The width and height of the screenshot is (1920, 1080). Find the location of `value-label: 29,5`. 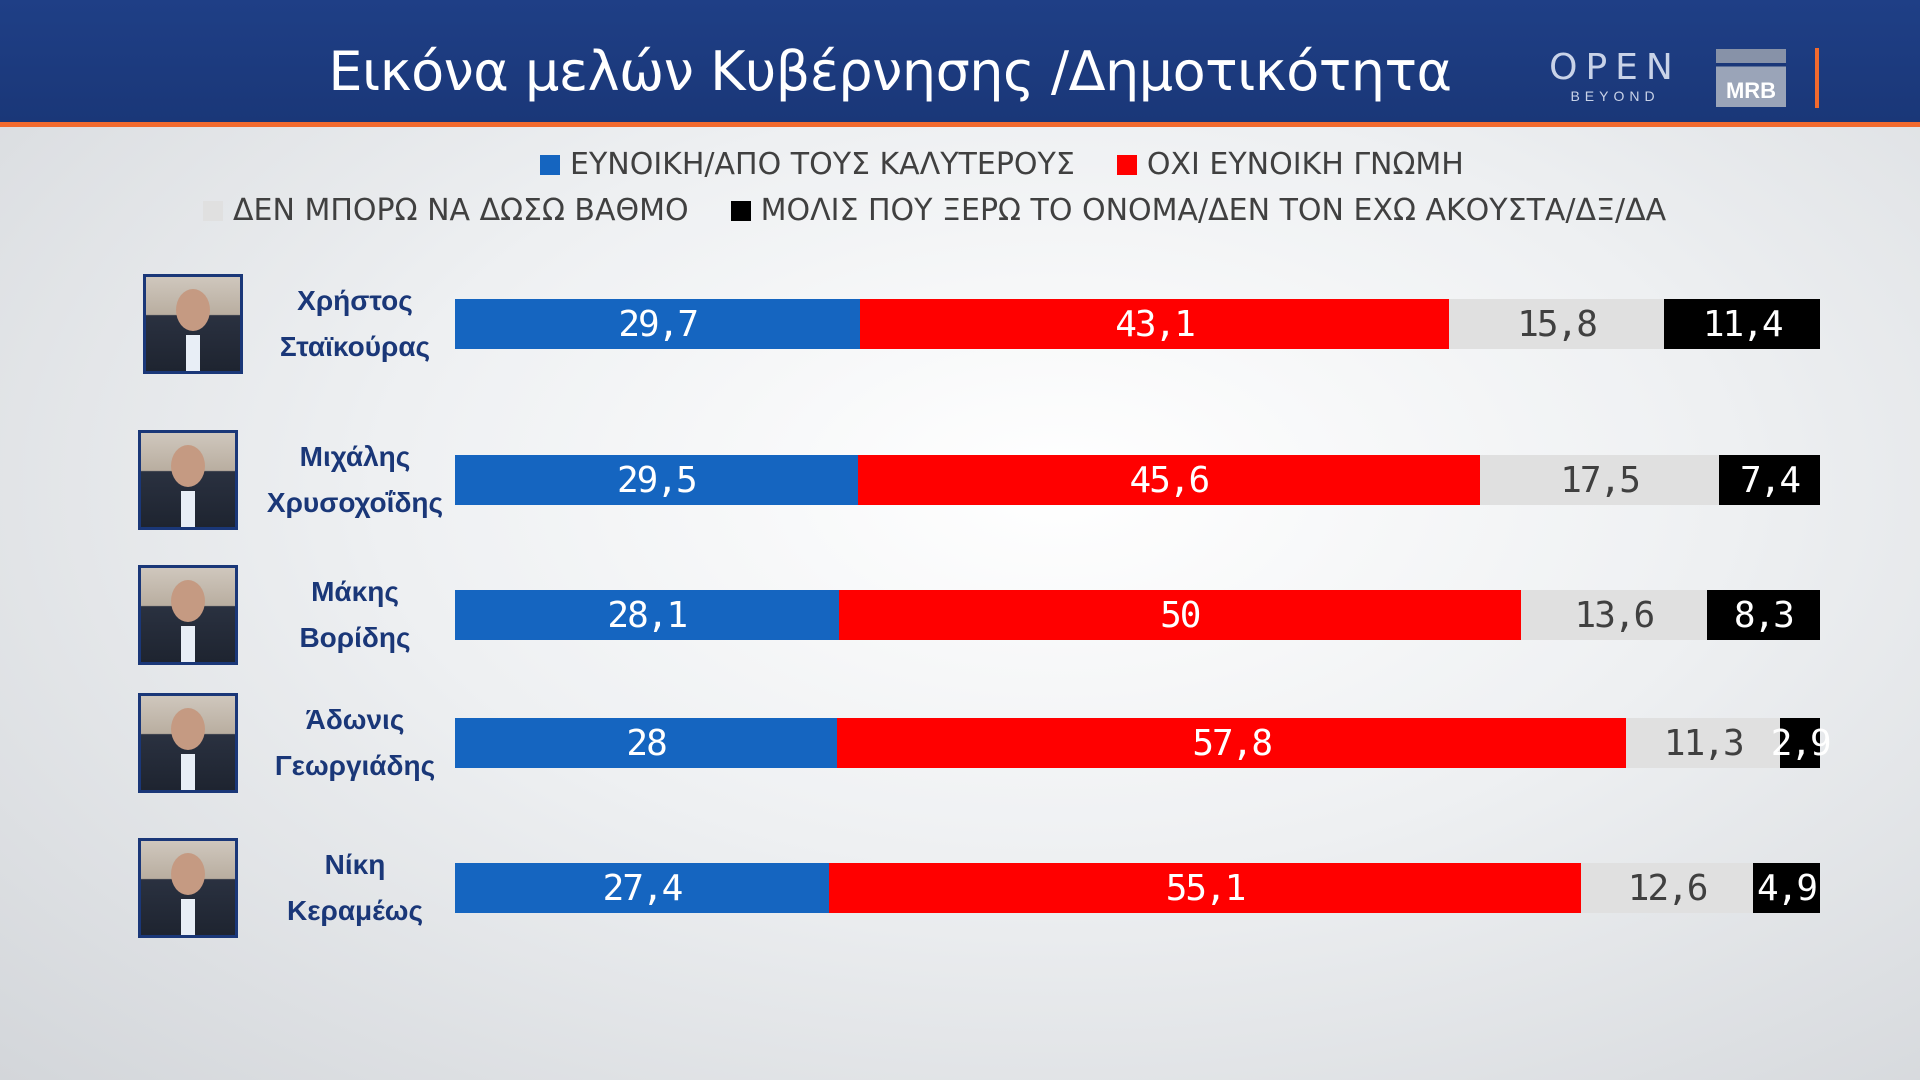

value-label: 29,5 is located at coordinates (657, 480).